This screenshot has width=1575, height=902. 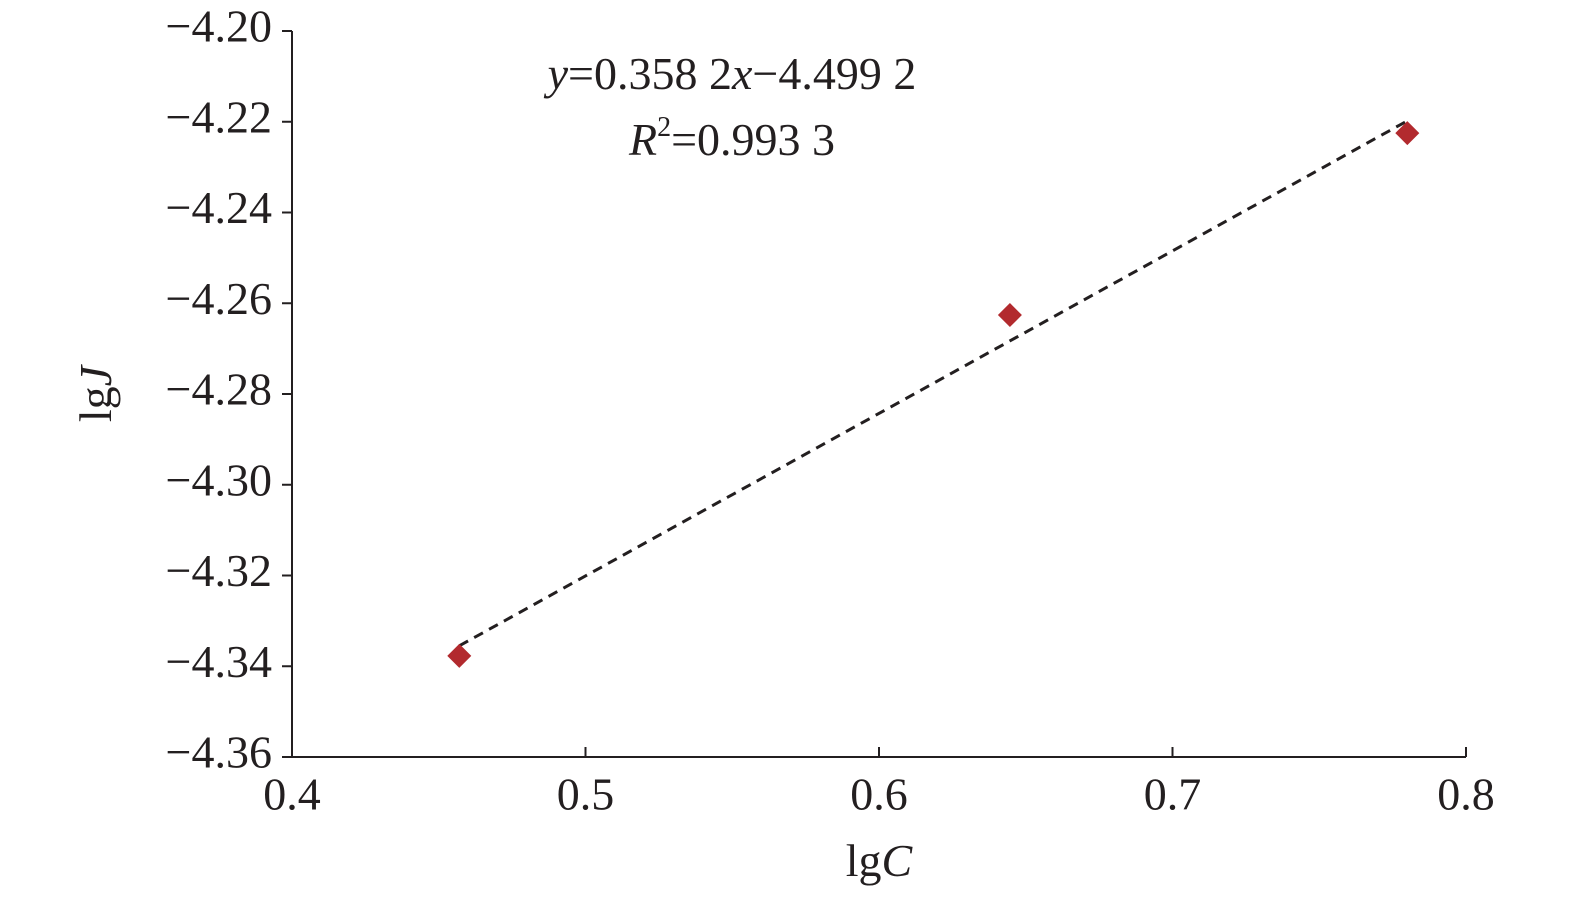 What do you see at coordinates (642, 139) in the screenshot?
I see `text-part: R` at bounding box center [642, 139].